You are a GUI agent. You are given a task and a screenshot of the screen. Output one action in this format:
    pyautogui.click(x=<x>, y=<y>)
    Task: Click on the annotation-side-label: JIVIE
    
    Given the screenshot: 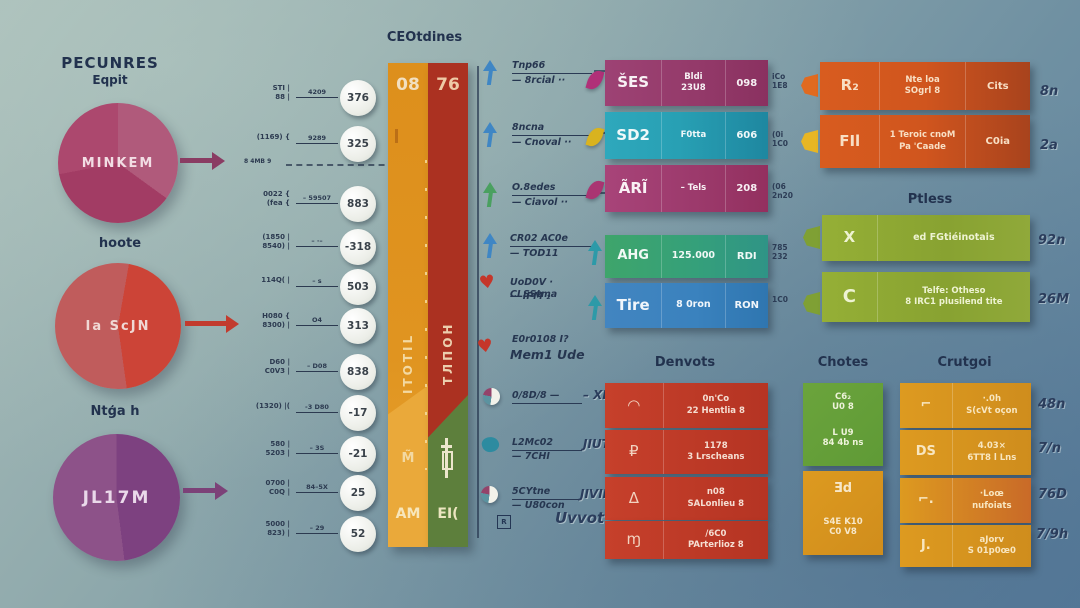 What is the action you would take?
    pyautogui.click(x=595, y=494)
    